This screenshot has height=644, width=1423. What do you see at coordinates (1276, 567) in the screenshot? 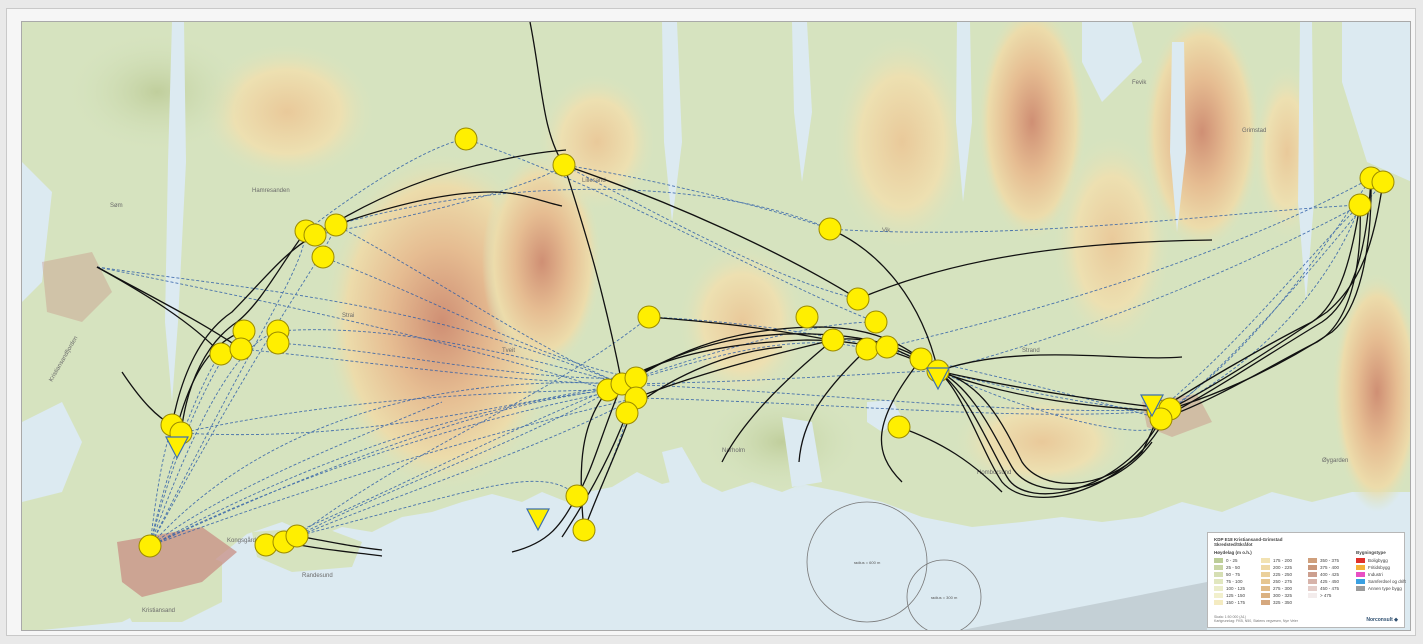
I see `legend-row: 200 - 225` at bounding box center [1276, 567].